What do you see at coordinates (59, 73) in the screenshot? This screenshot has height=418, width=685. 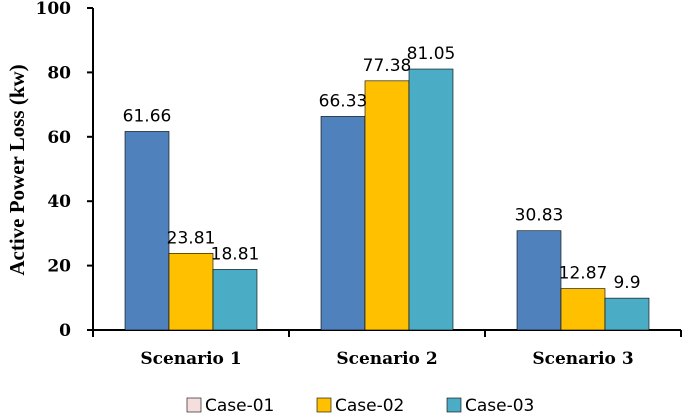 I see `y-tick-label: 80` at bounding box center [59, 73].